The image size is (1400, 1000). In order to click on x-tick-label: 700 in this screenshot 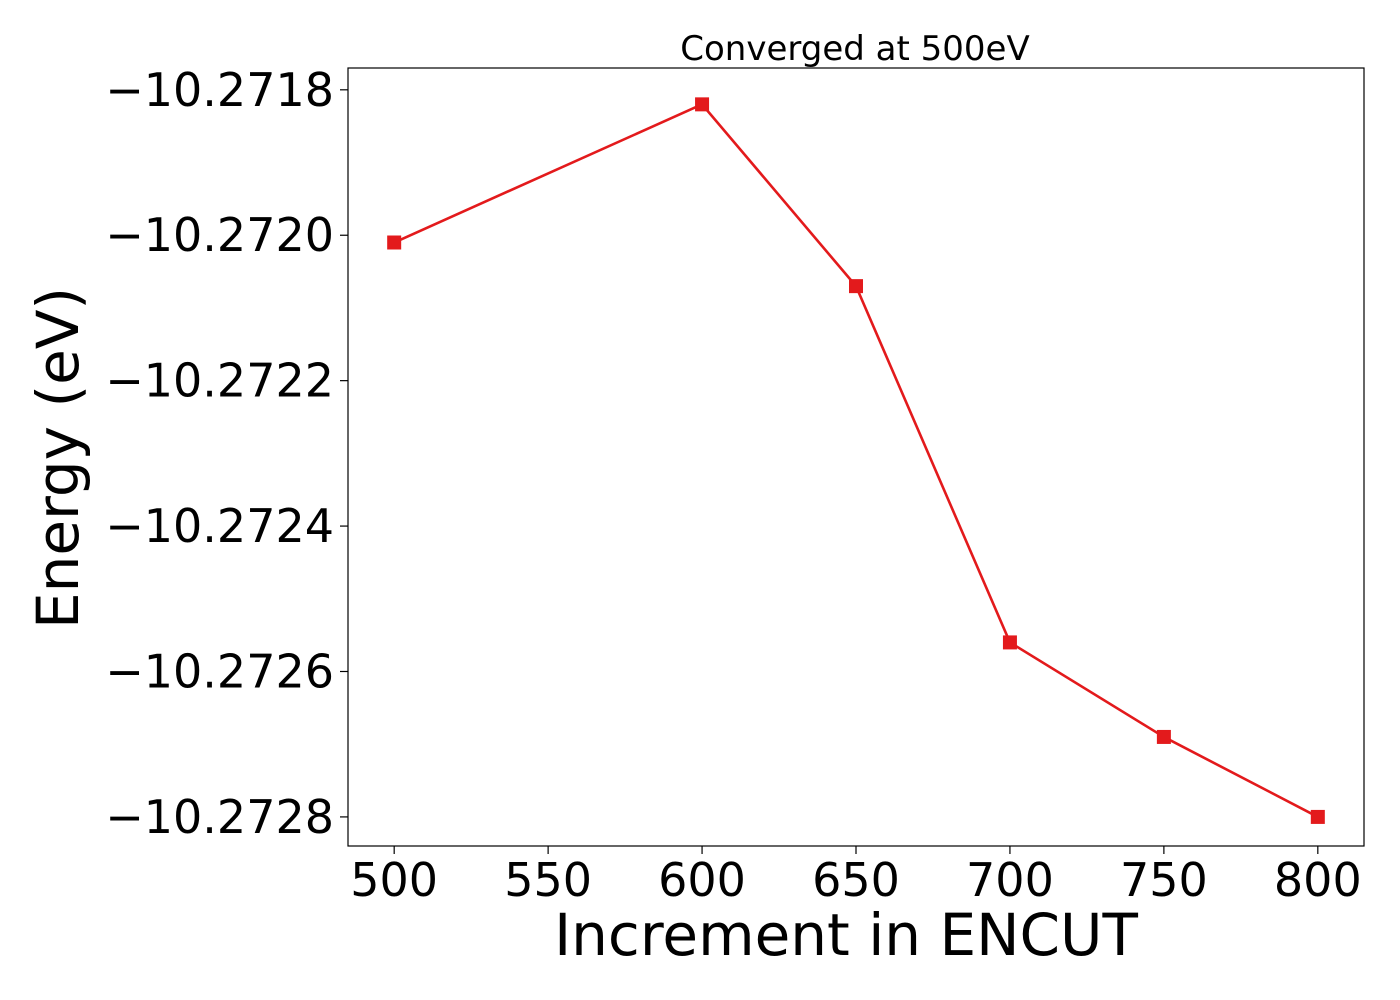, I will do `click(1010, 880)`.